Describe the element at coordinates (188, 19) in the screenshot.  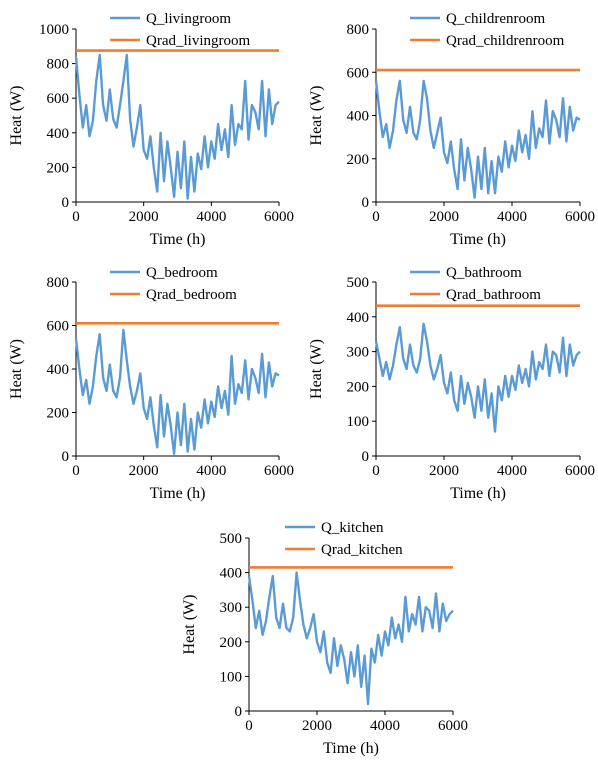
I see `legend-label: Q_livingroom` at that location.